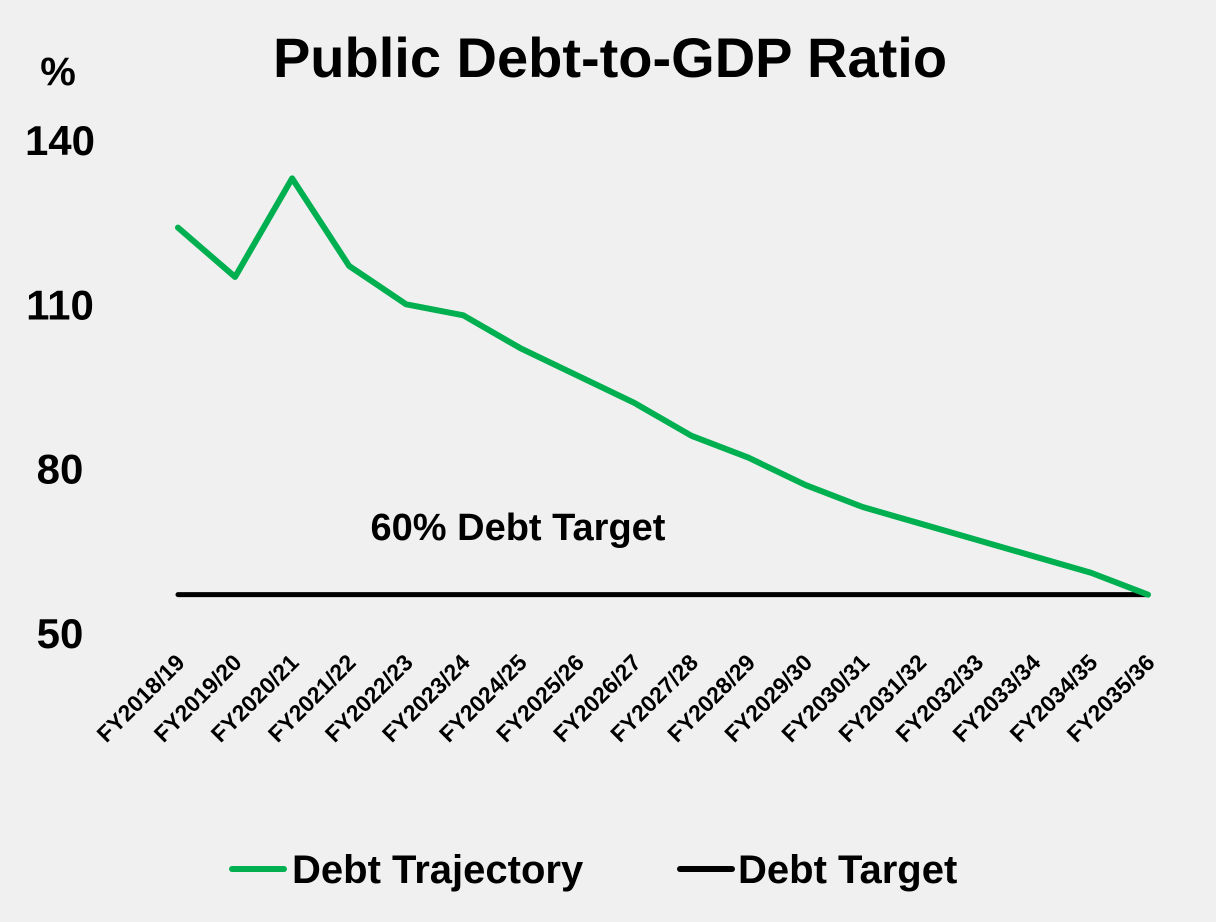  I want to click on debt-target-annotation: 60% Debt Target, so click(518, 528).